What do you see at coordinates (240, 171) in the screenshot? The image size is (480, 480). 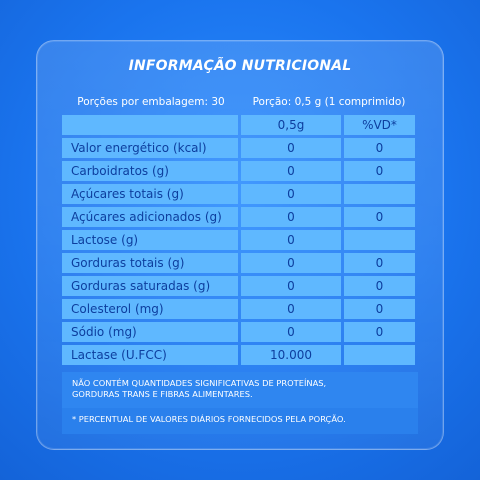 I see `table-row: Carboidratos (g) 0 0` at bounding box center [240, 171].